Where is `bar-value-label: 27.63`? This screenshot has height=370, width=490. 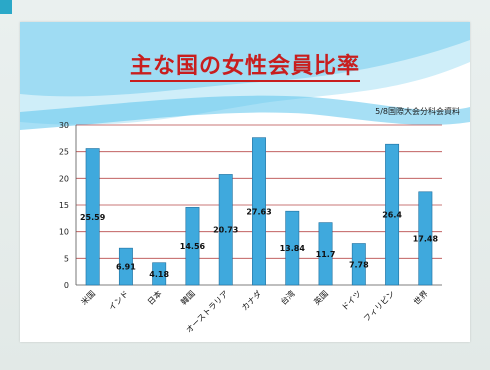
bar-value-label: 27.63 is located at coordinates (258, 211).